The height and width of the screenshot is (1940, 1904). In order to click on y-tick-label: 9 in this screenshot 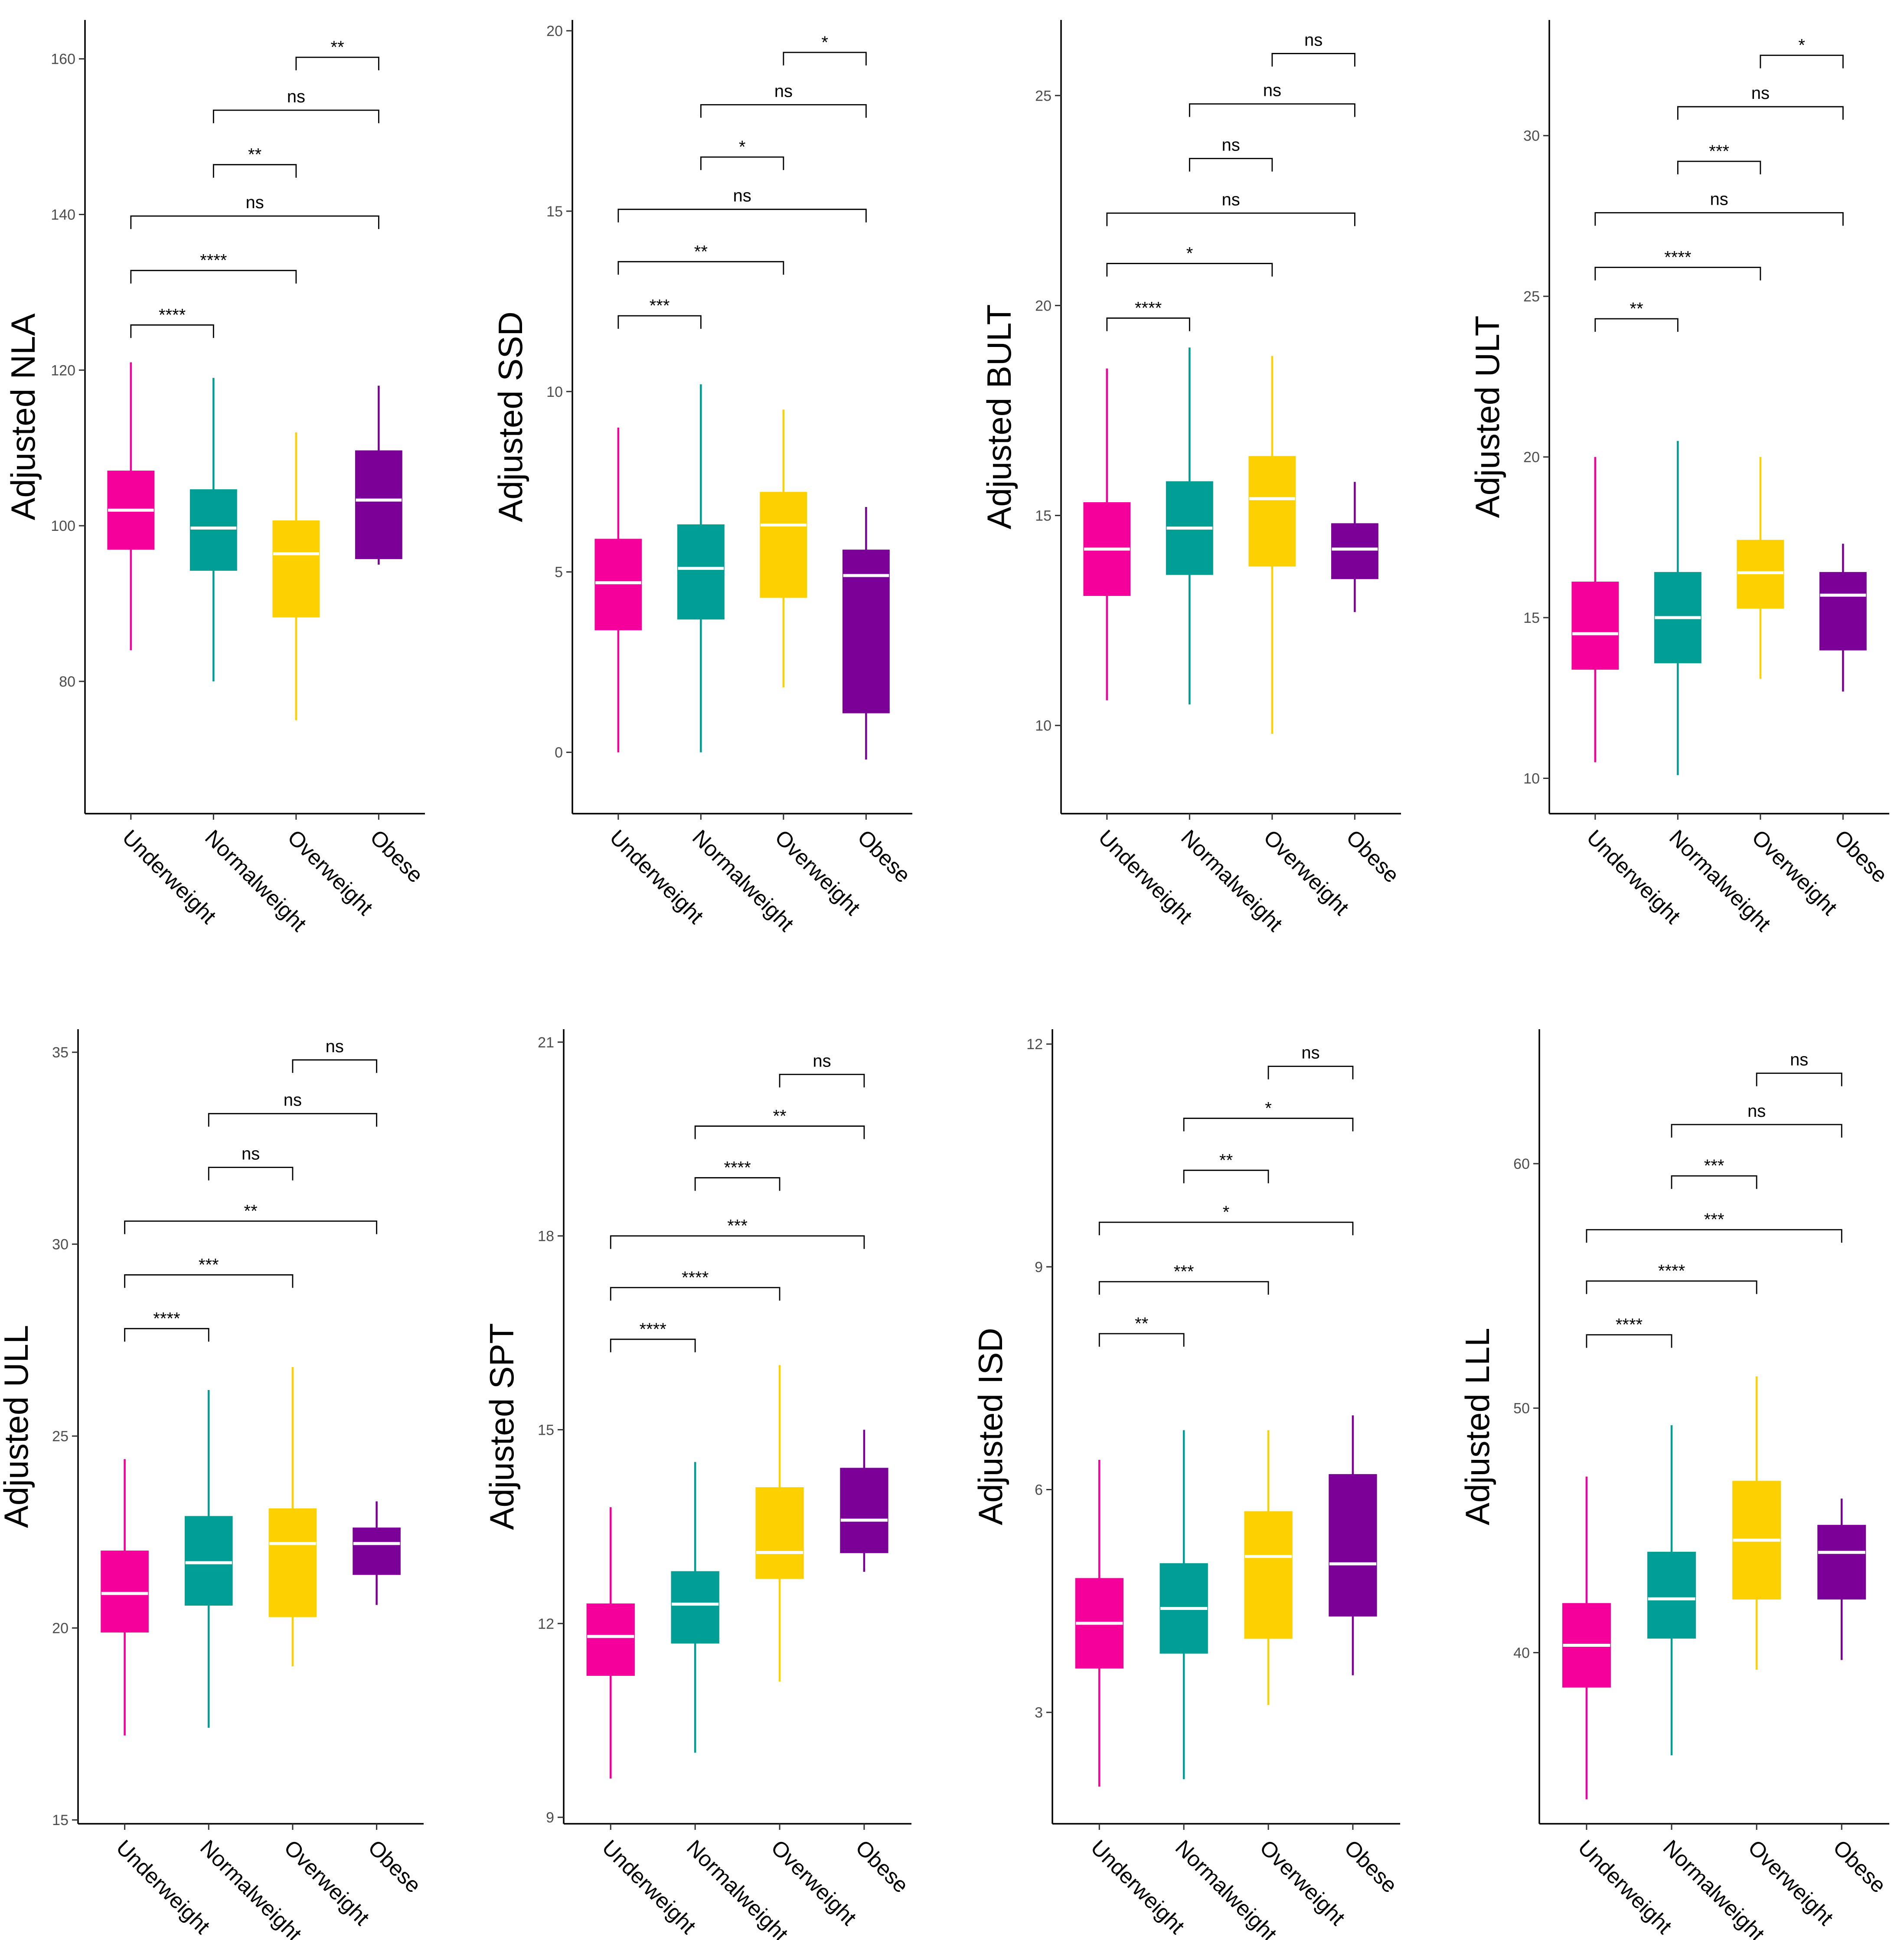, I will do `click(1039, 1267)`.